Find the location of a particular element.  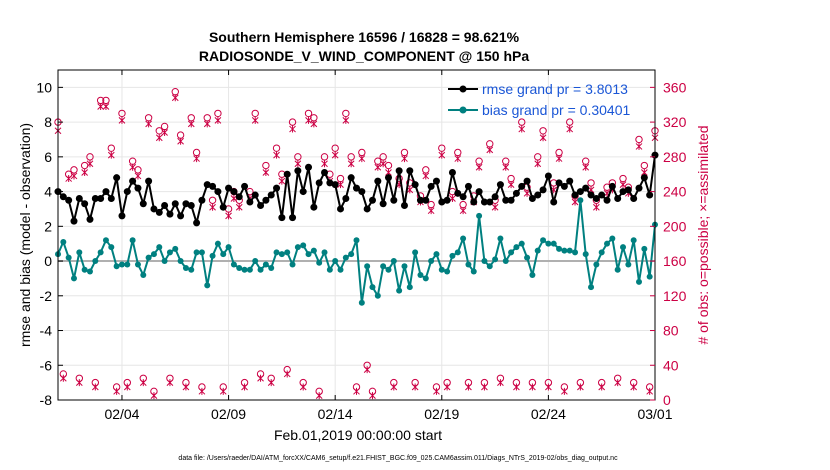

y-right-tick-label: 160 is located at coordinates (675, 261).